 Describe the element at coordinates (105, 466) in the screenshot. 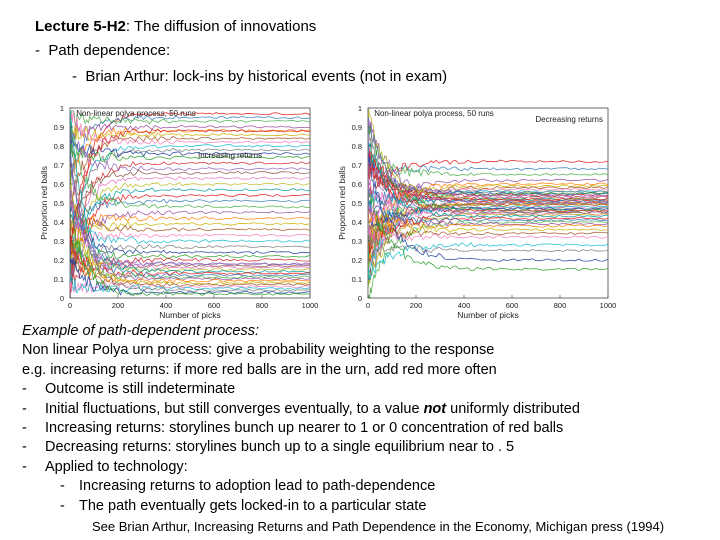

I see `list-item: - Applied to technology:` at that location.